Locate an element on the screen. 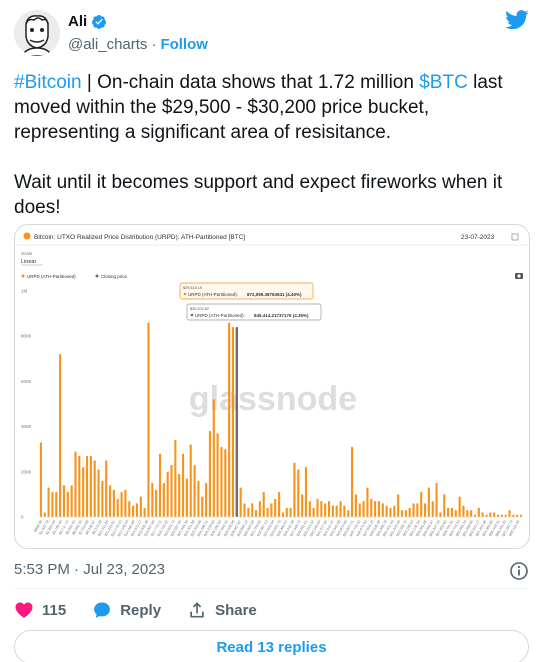  author-name: Ali is located at coordinates (78, 21).